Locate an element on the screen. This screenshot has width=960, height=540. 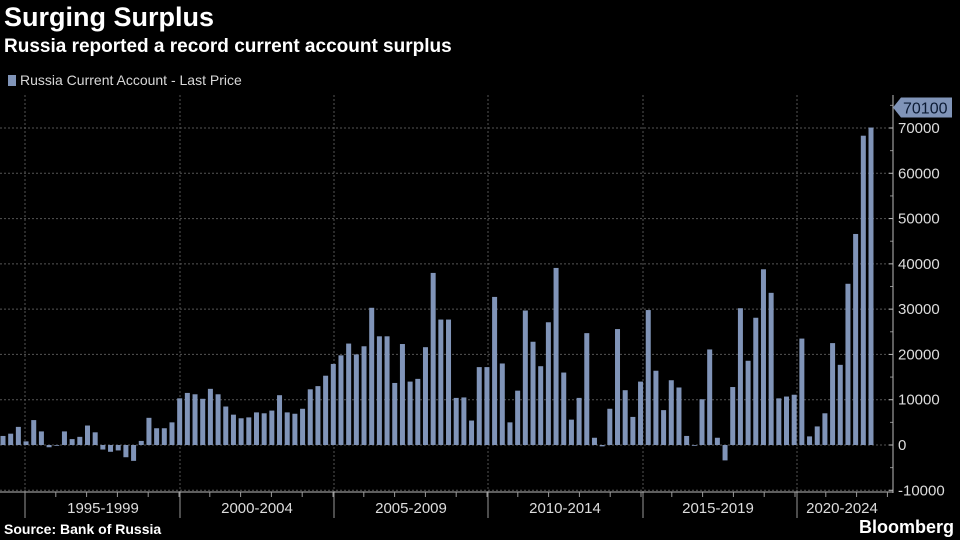
brand-logo: Bloomberg is located at coordinates (906, 527).